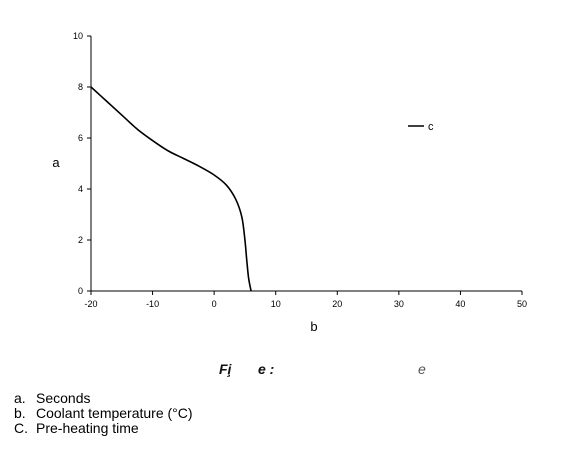 This screenshot has height=453, width=583. Describe the element at coordinates (422, 369) in the screenshot. I see `caption-fragment-3: e` at that location.